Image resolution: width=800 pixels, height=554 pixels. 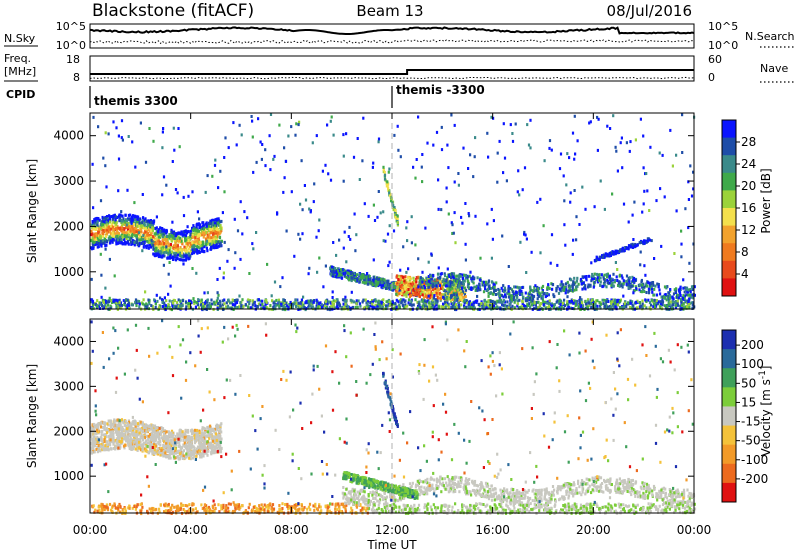 I want to click on noise-right-label: N.Search, so click(x=770, y=36).